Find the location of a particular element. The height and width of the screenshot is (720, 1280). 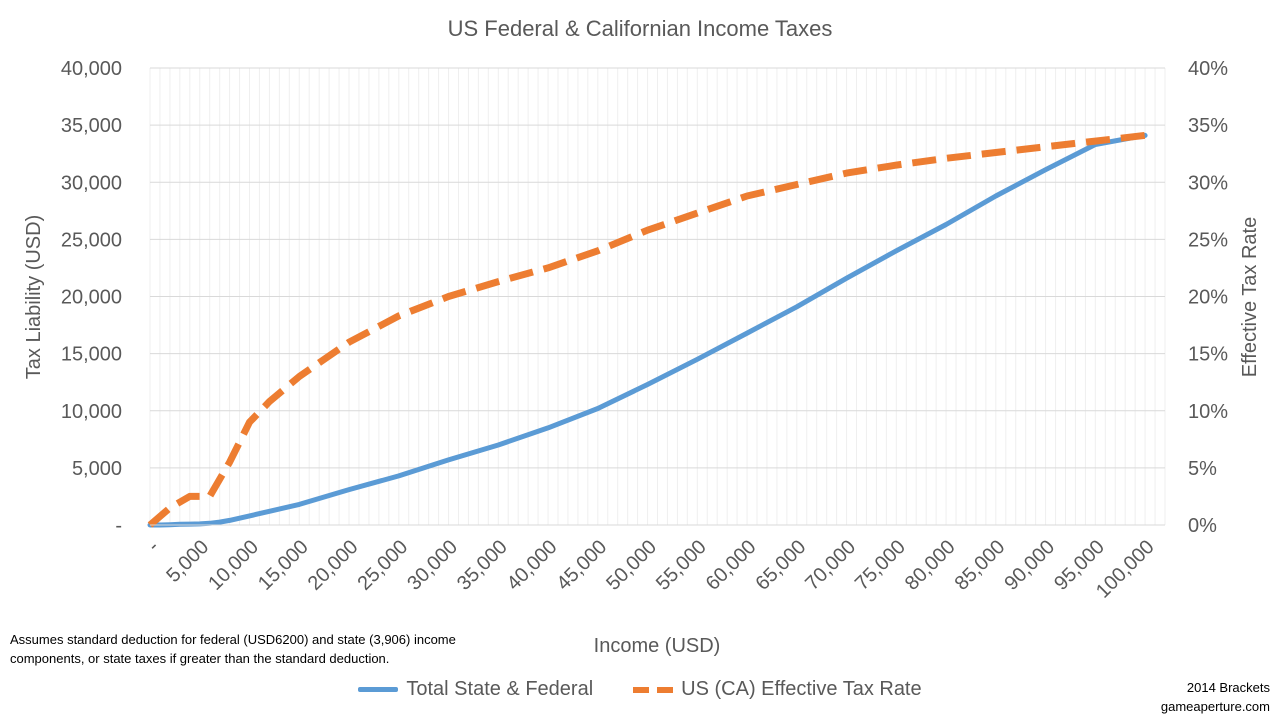

x-tick-label: 45,000 is located at coordinates (582, 565).